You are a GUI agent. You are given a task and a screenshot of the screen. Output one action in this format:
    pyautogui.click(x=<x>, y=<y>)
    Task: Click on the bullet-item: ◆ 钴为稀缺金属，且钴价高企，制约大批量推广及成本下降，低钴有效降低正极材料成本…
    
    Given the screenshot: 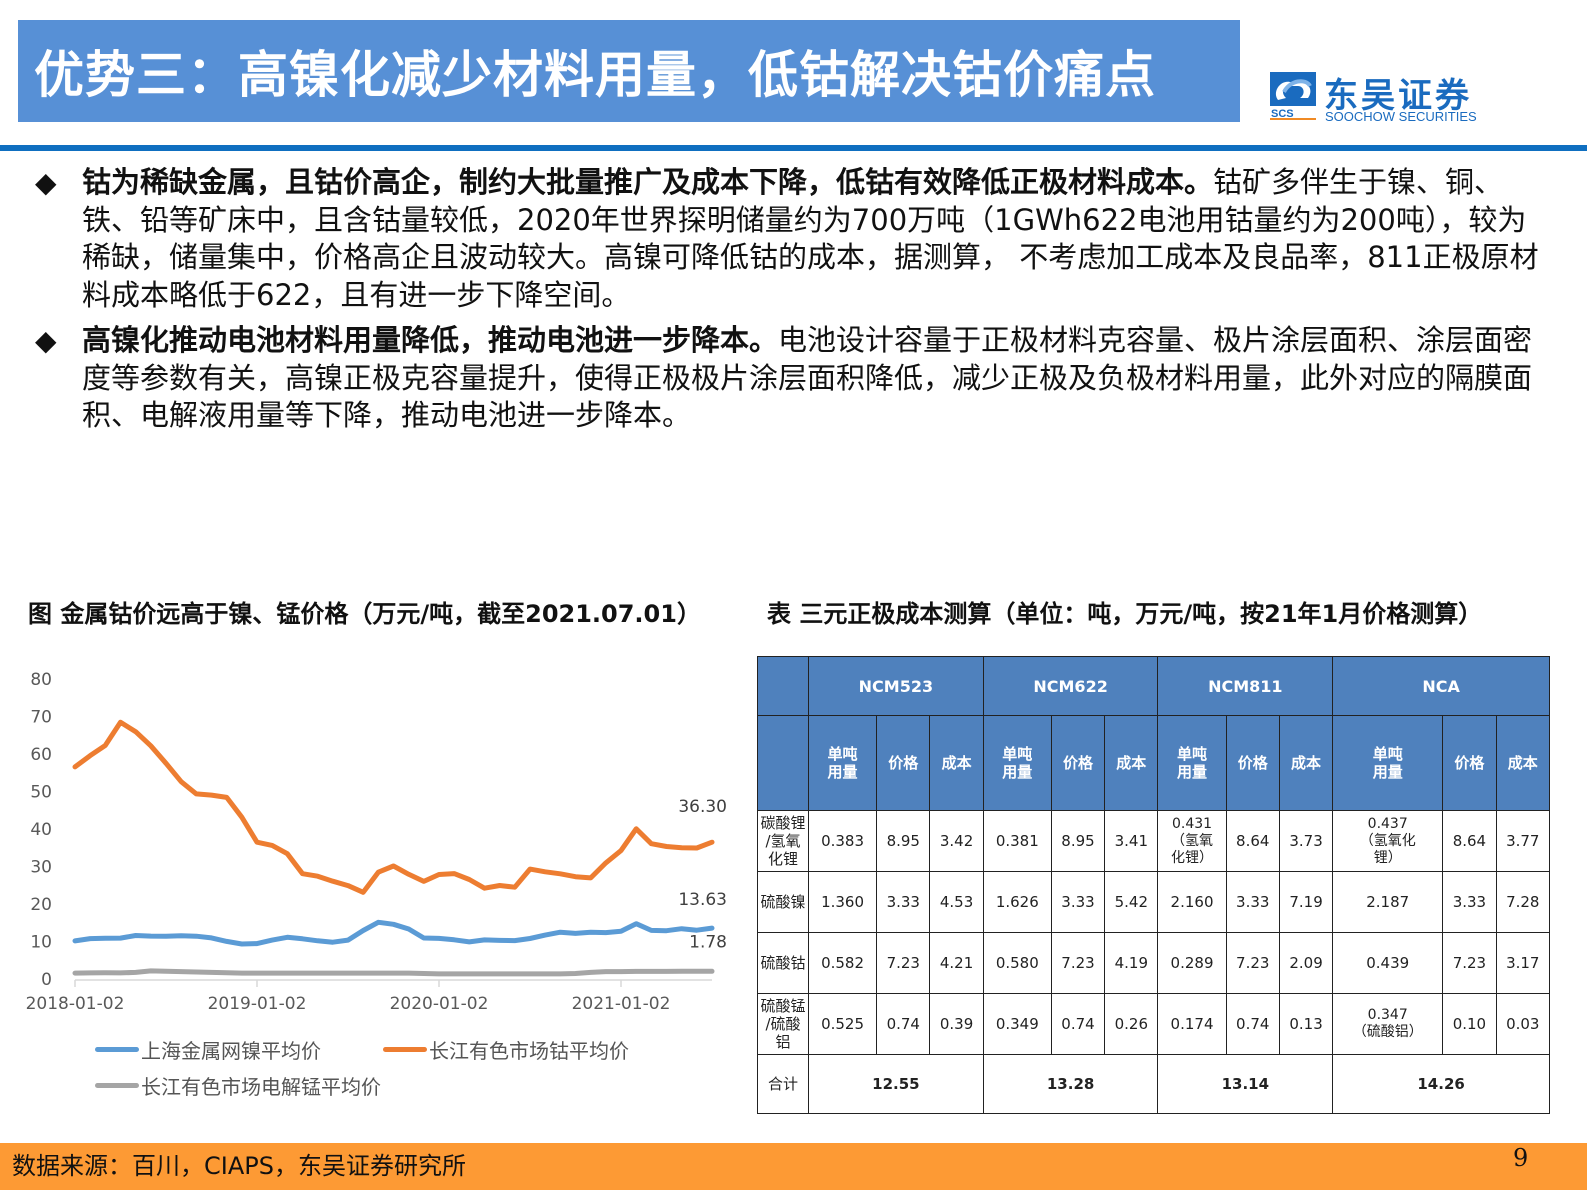 What is the action you would take?
    pyautogui.click(x=790, y=239)
    